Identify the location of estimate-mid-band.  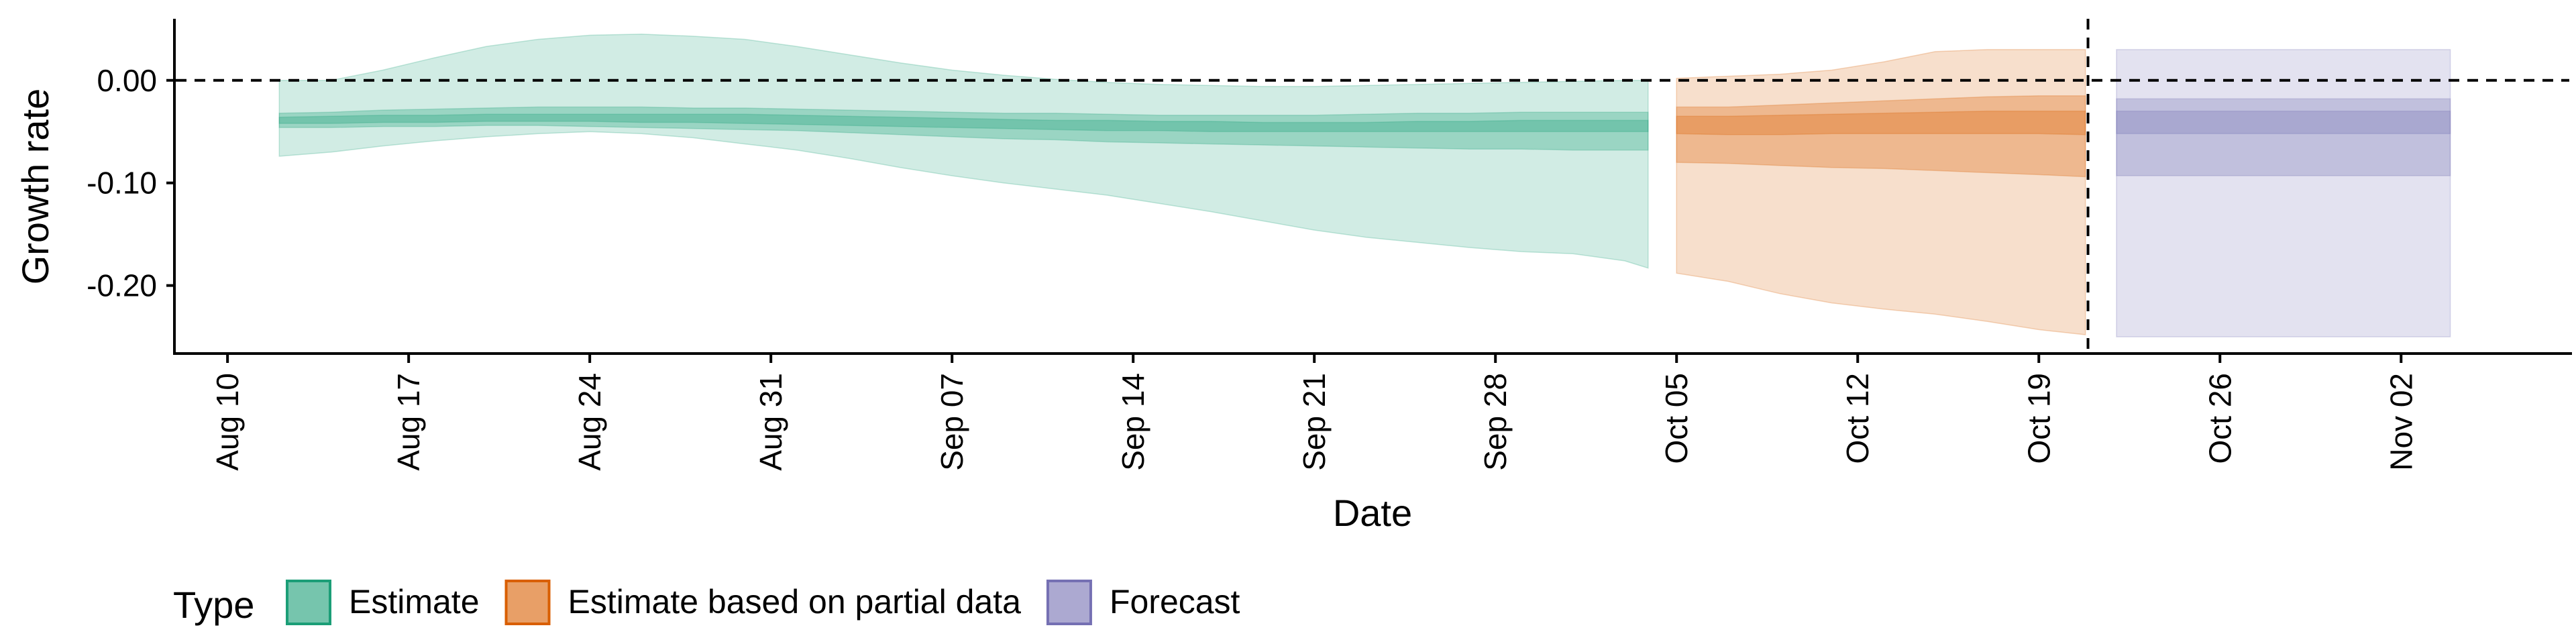
(963, 128).